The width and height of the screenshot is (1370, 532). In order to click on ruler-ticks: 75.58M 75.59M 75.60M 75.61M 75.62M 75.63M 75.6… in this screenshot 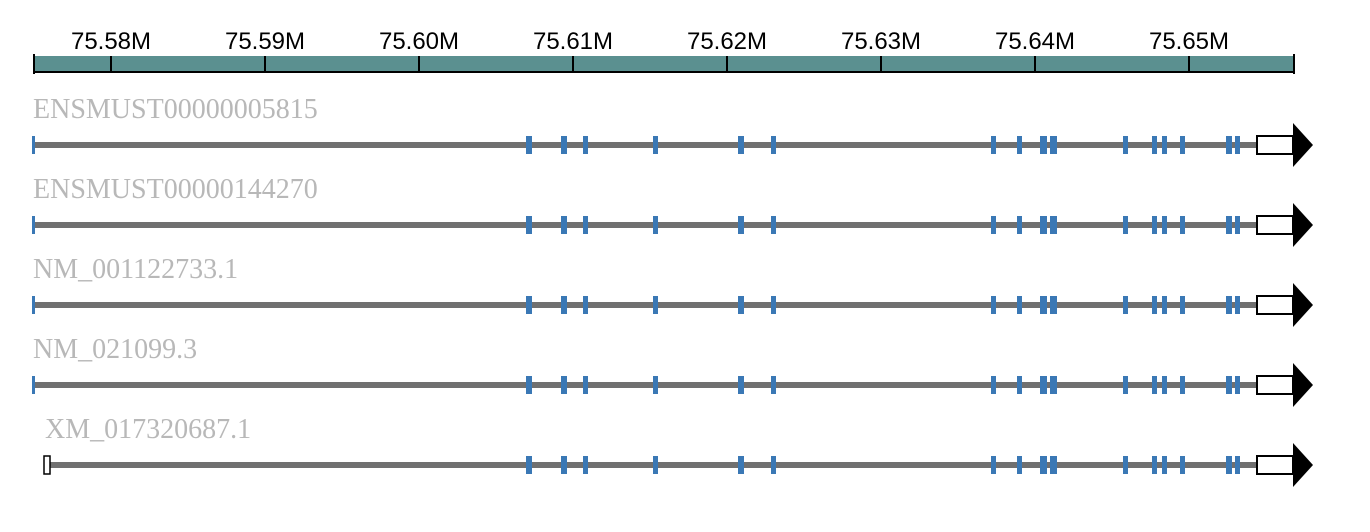, I will do `click(650, 50)`.